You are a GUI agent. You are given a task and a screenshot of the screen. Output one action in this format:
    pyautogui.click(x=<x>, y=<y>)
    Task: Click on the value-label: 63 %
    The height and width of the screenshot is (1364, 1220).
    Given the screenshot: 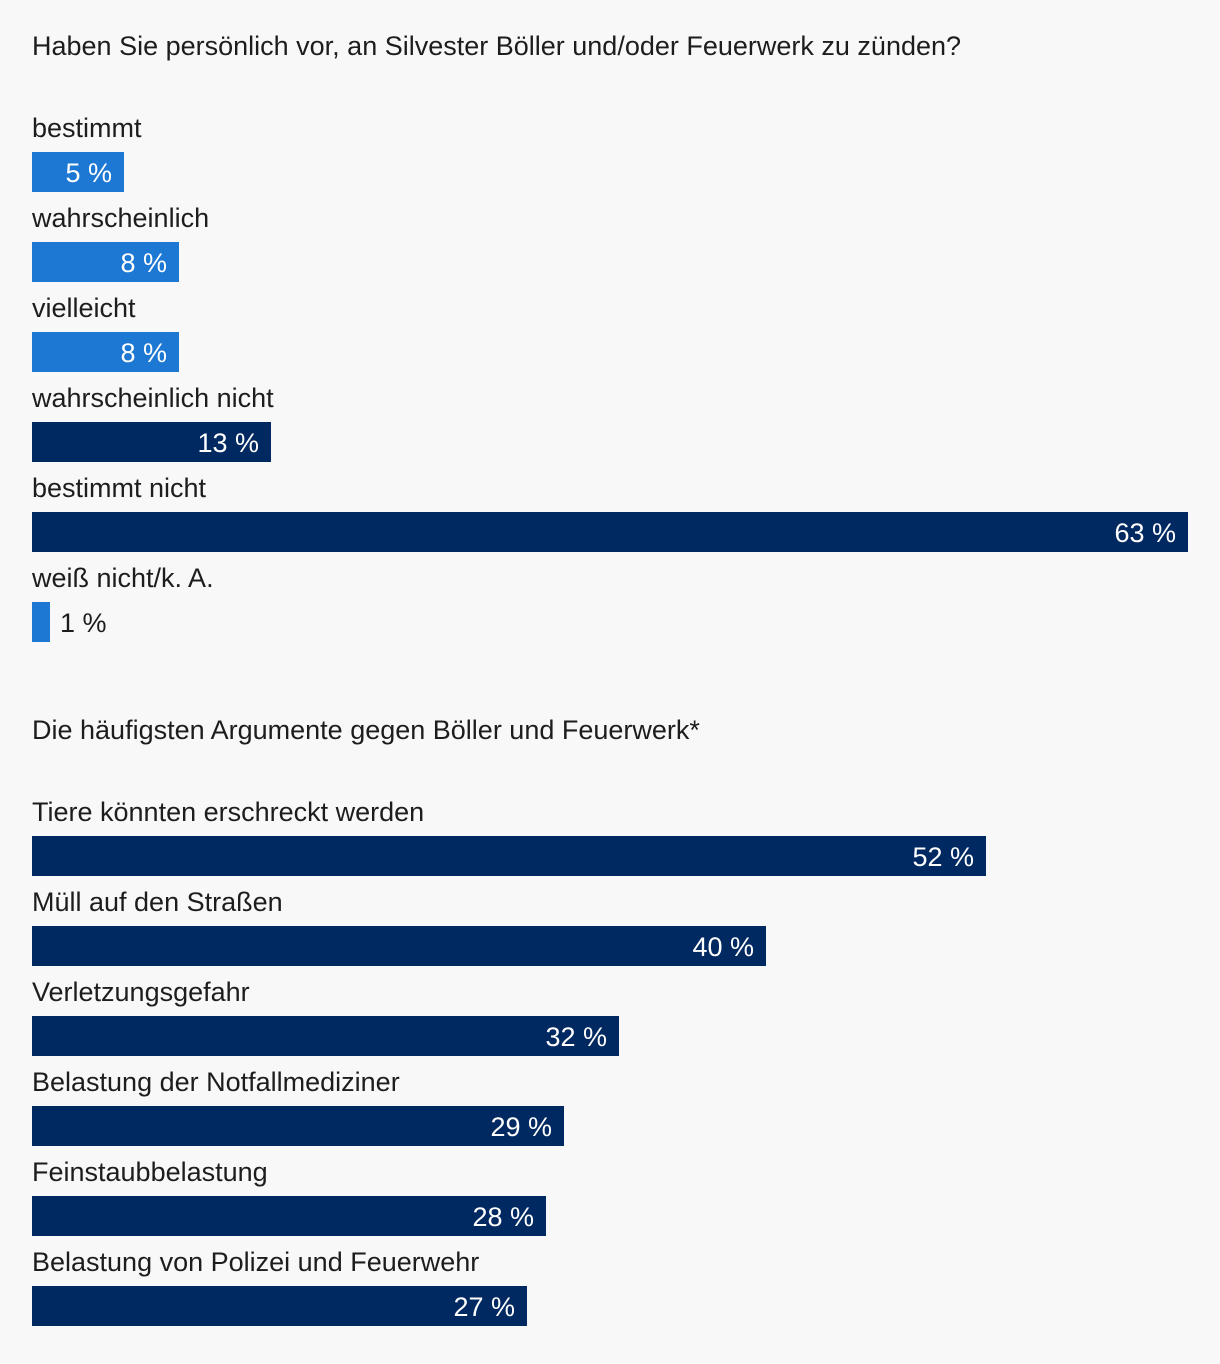 What is the action you would take?
    pyautogui.click(x=1145, y=533)
    